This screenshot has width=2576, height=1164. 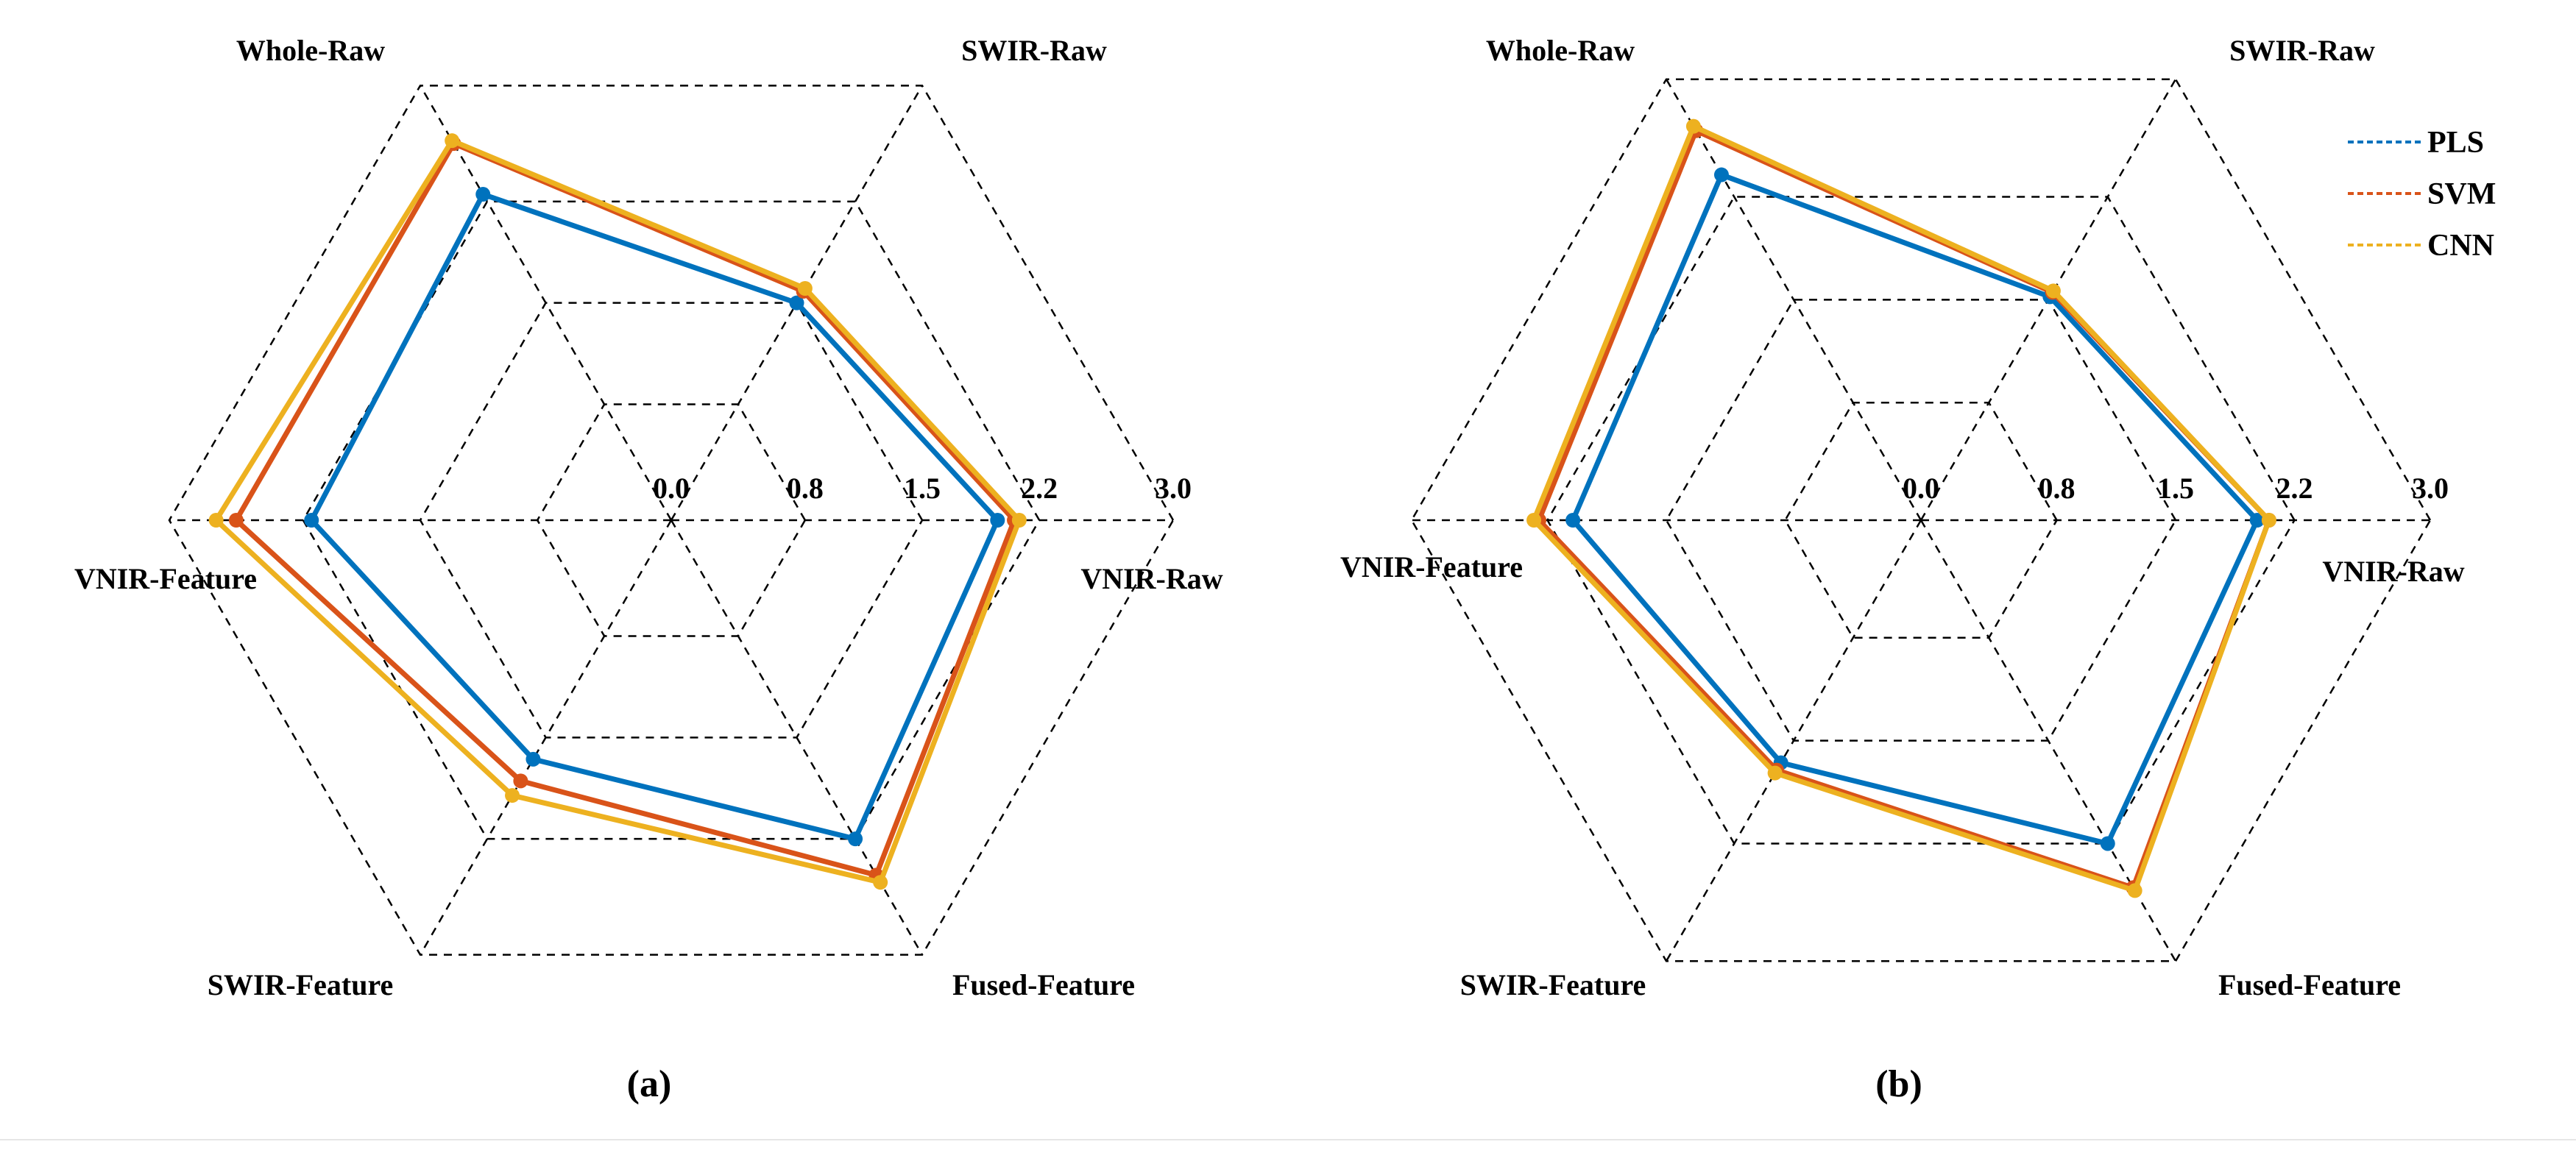 I want to click on legend-label-svm: SVM, so click(x=2461, y=194).